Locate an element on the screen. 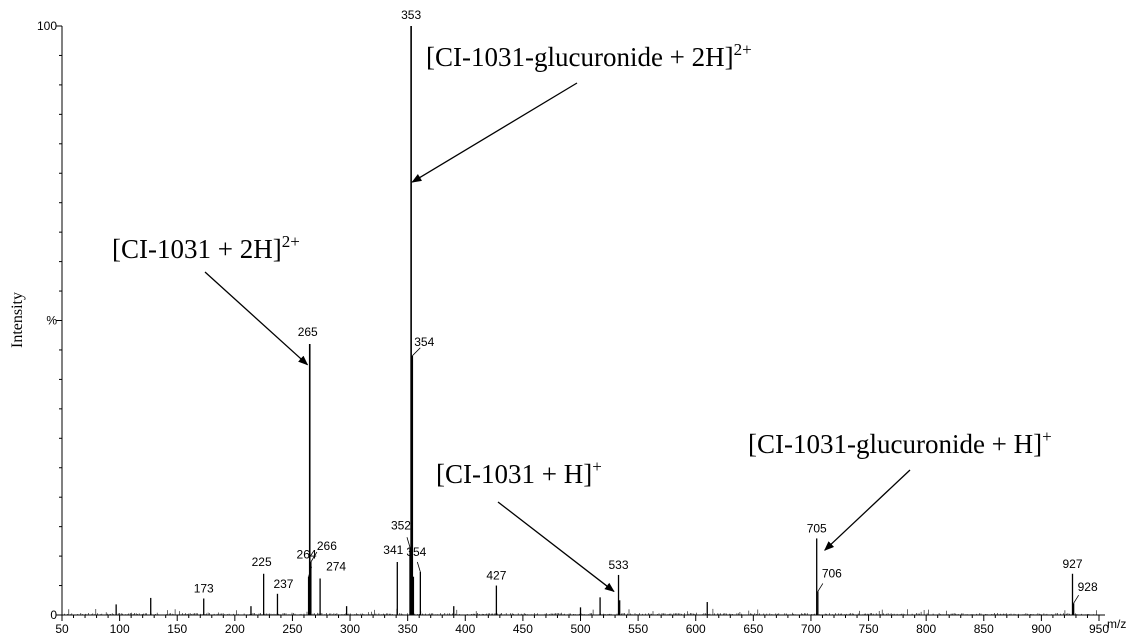 This screenshot has height=639, width=1138. x-tick-label-600: 600 is located at coordinates (696, 629).